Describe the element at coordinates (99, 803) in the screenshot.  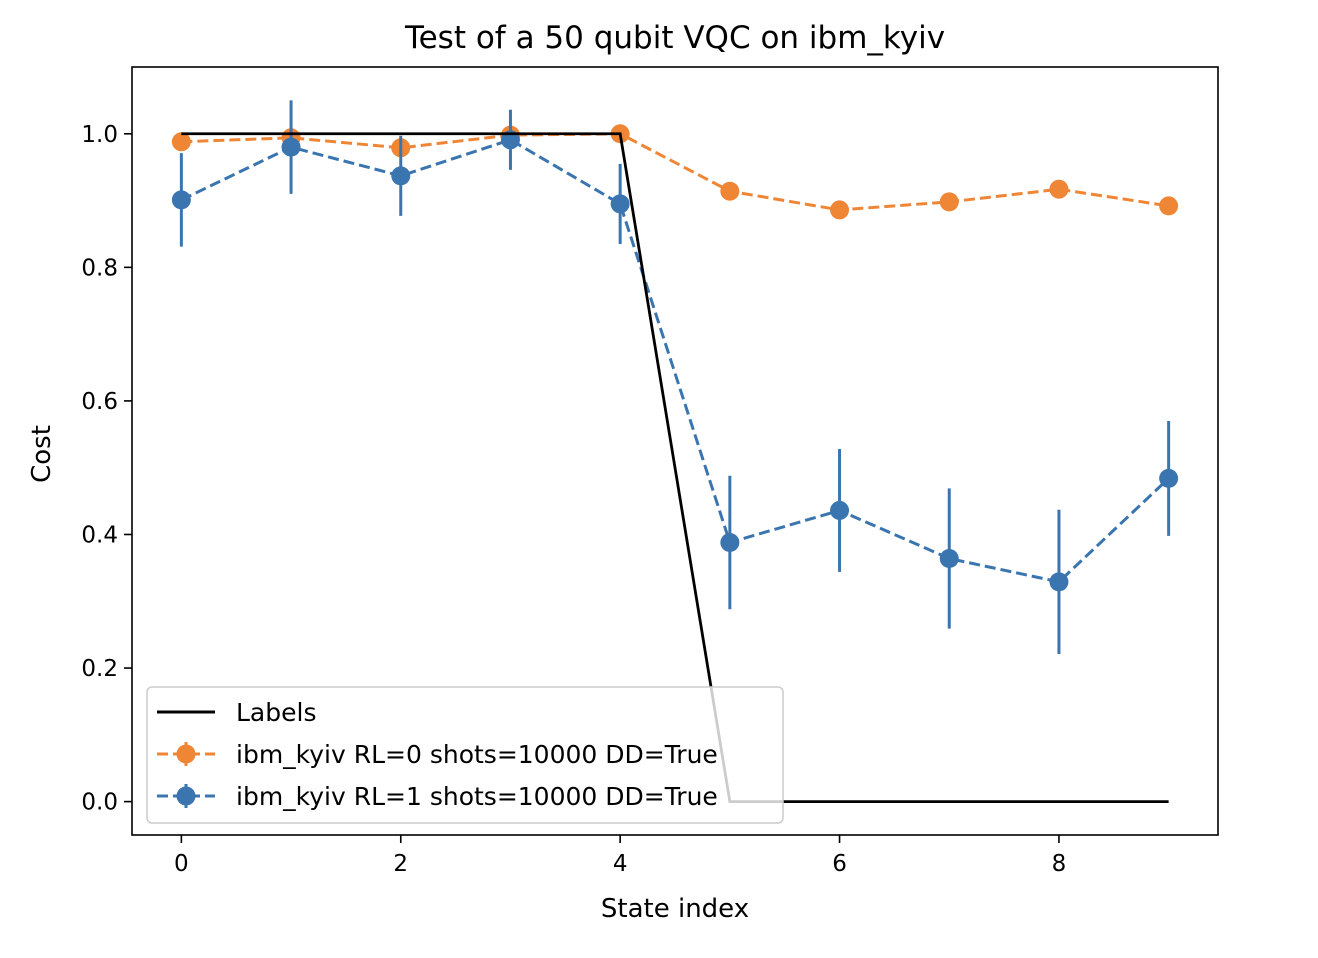
I see `y-tick-label: 0.0` at that location.